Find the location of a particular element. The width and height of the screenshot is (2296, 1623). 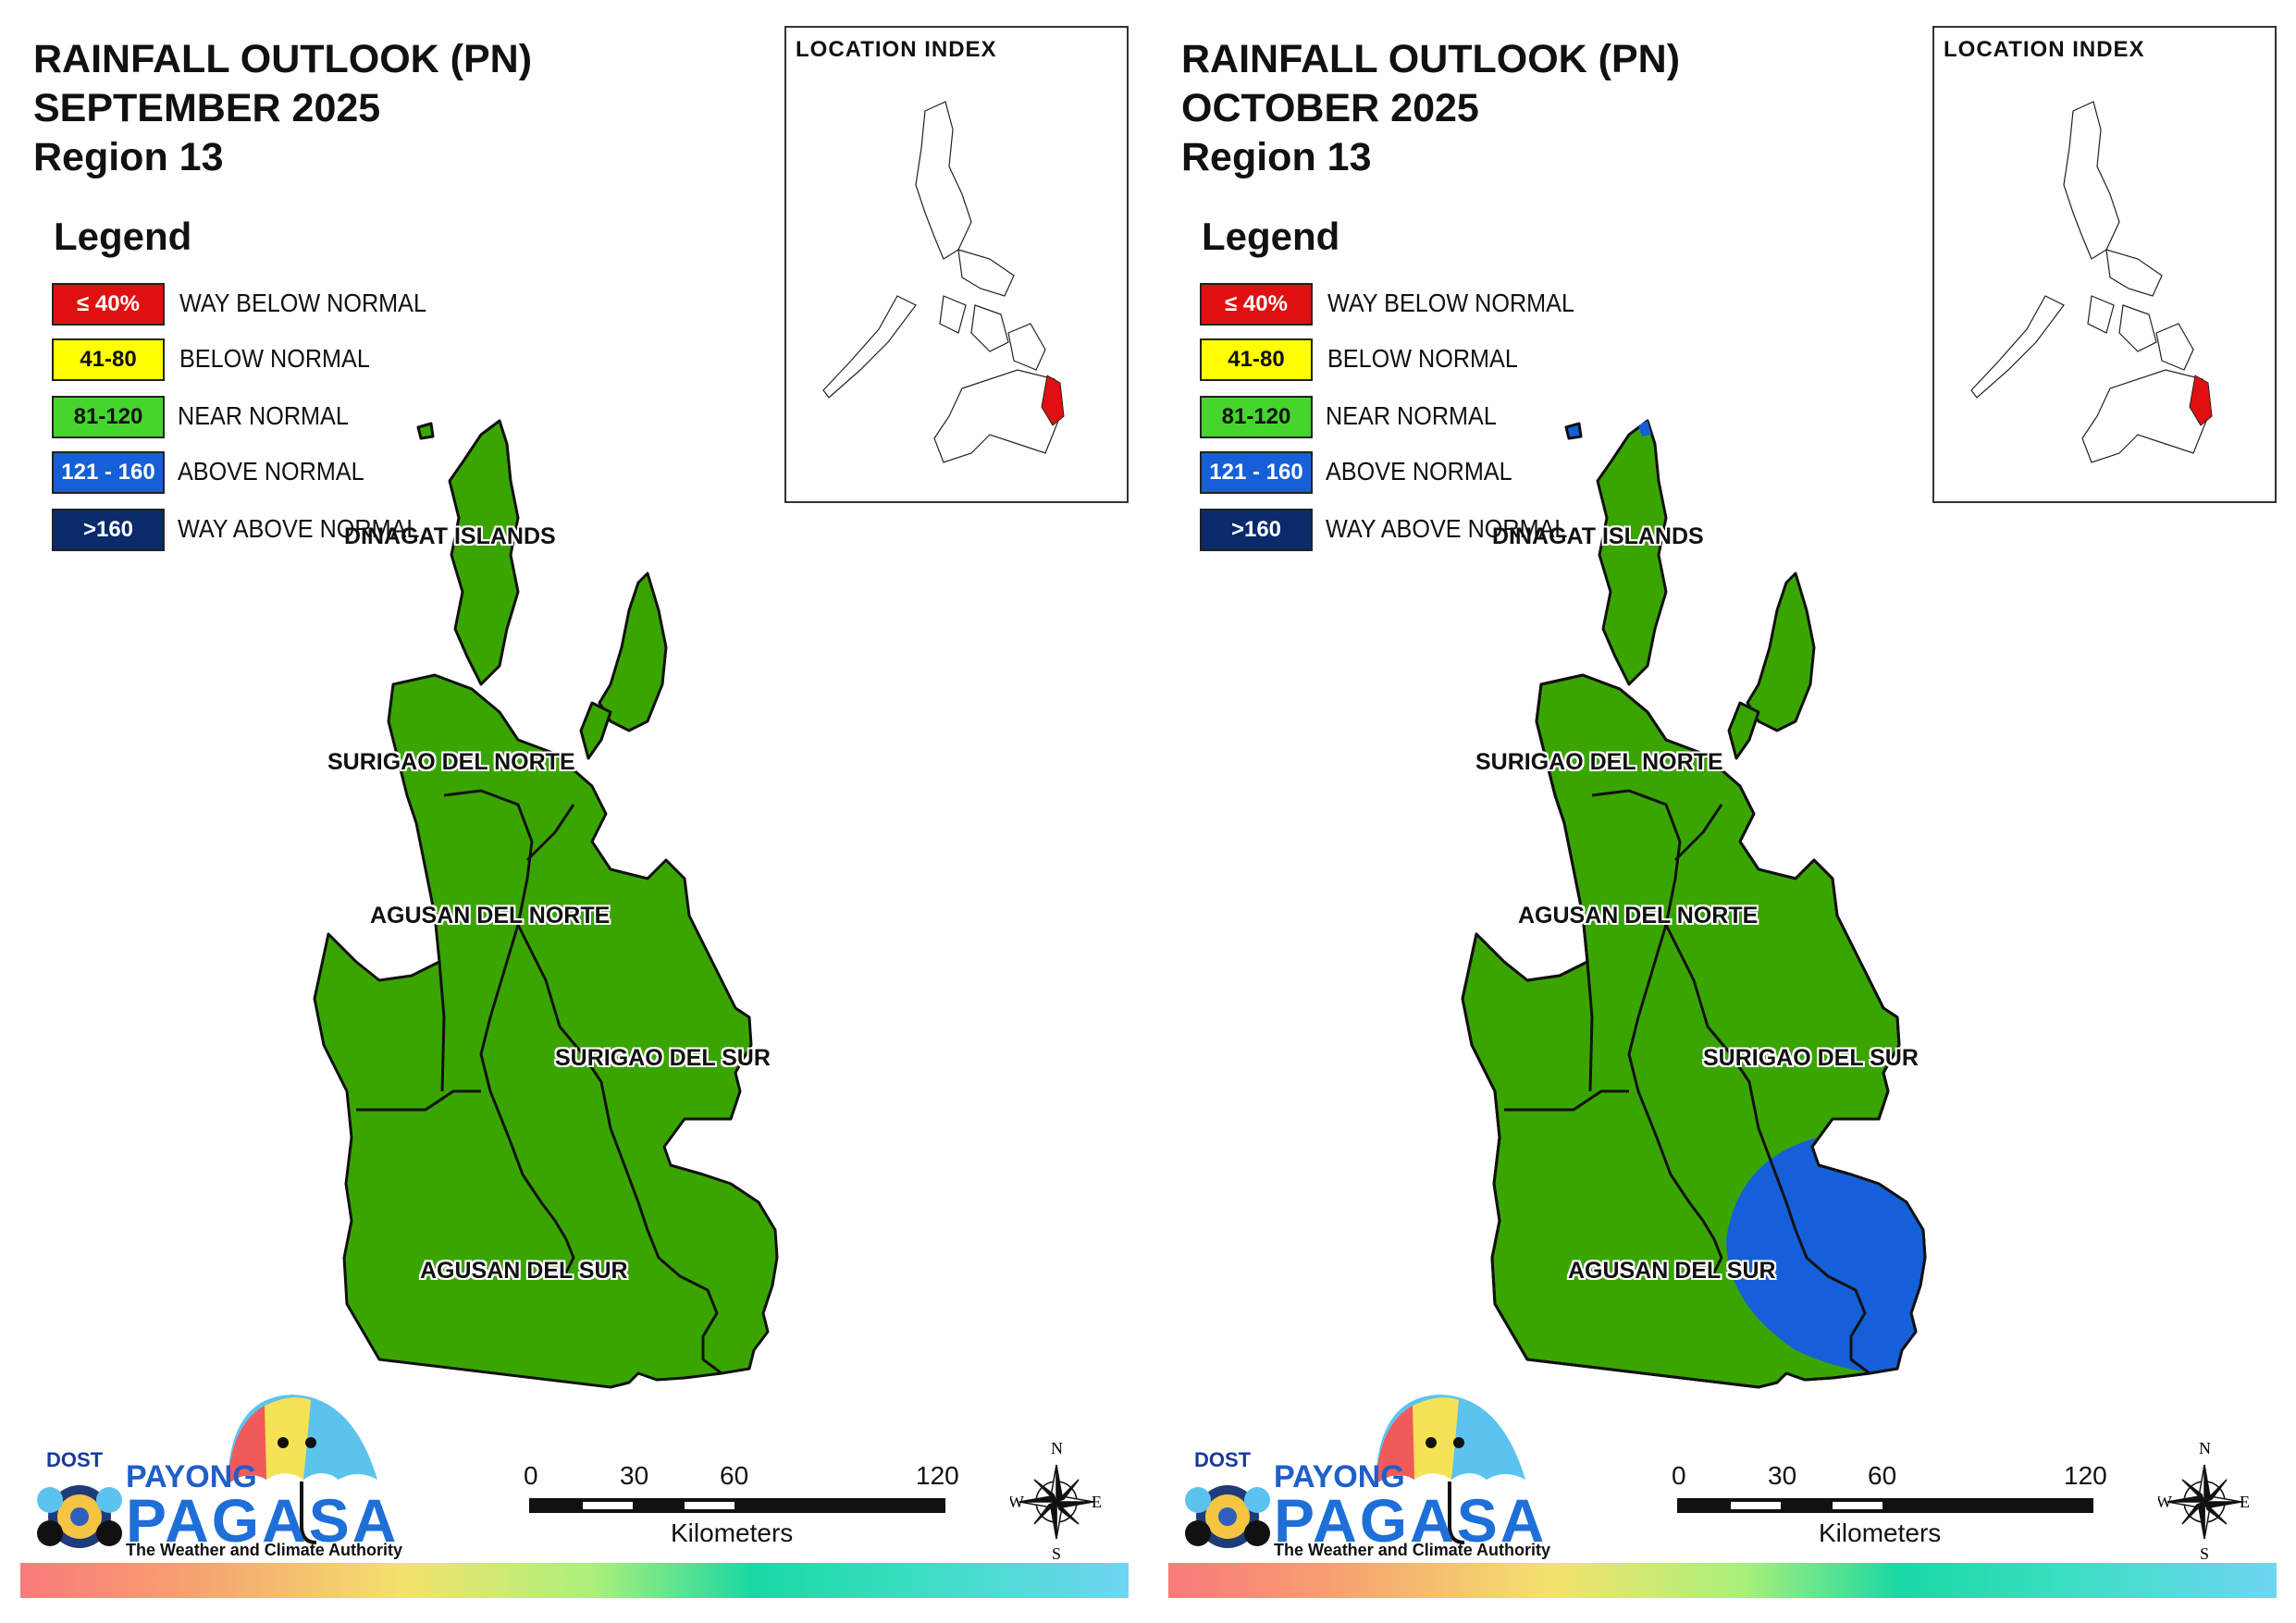

title-line-2: OCTOBER 2025 is located at coordinates (1330, 108).